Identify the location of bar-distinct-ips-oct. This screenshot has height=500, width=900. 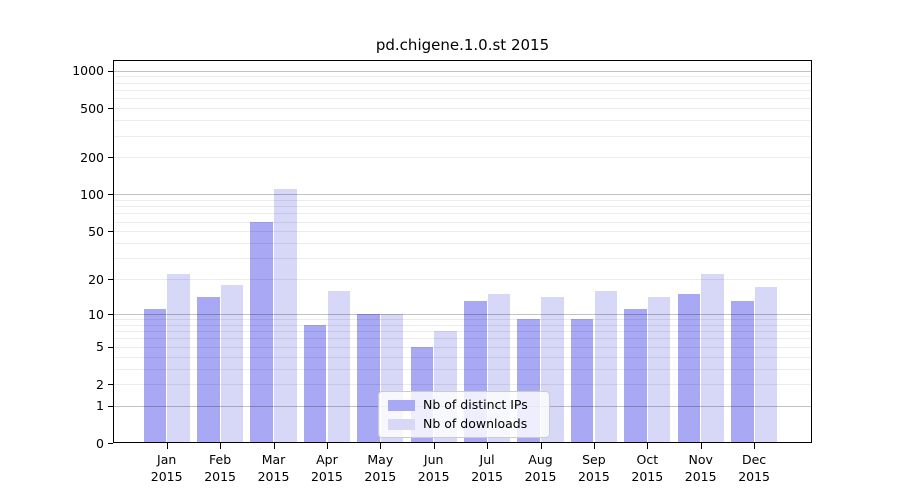
(635, 376).